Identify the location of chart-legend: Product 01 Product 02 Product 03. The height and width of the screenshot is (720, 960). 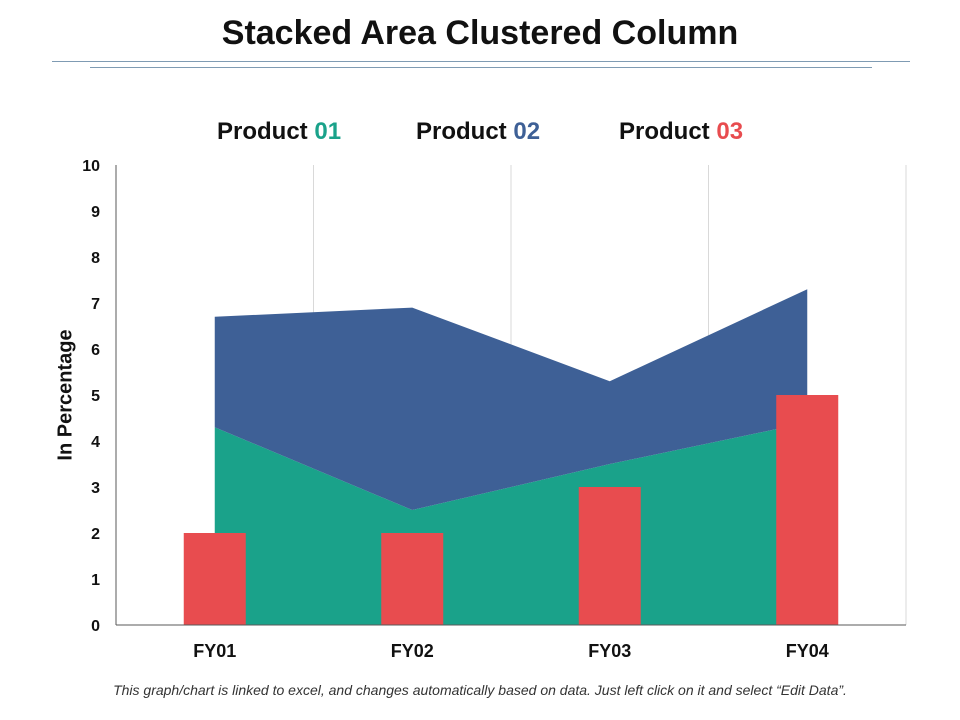
(480, 134).